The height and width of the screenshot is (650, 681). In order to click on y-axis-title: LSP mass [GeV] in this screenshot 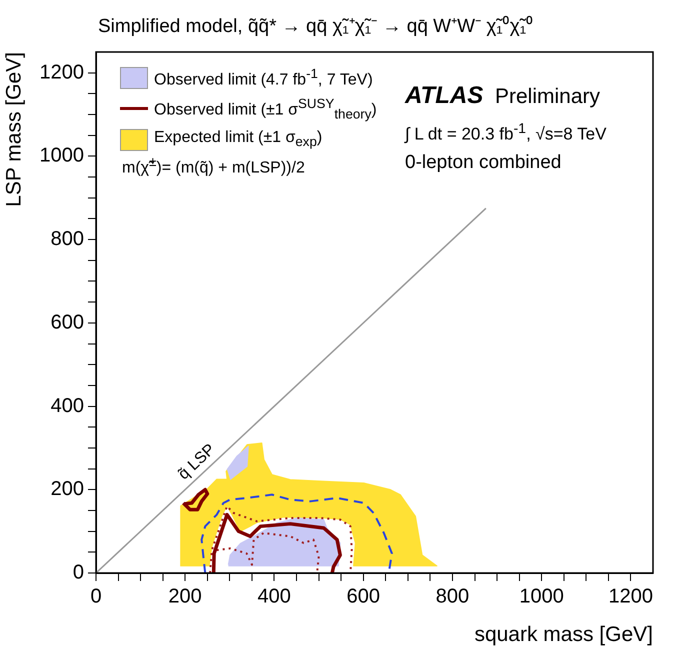, I will do `click(14, 129)`.